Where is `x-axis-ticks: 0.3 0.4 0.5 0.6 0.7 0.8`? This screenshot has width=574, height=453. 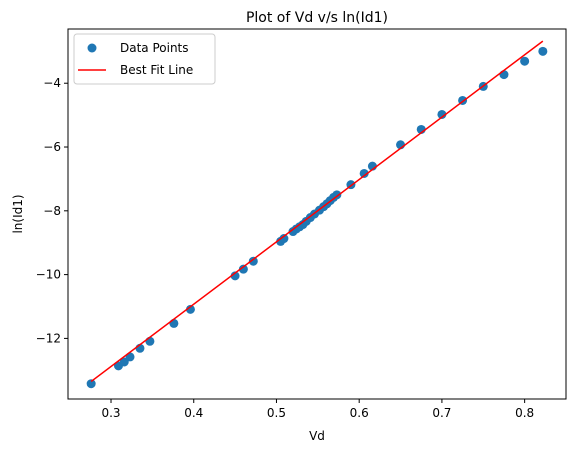
x-axis-ticks: 0.3 0.4 0.5 0.6 0.7 0.8 is located at coordinates (317, 409).